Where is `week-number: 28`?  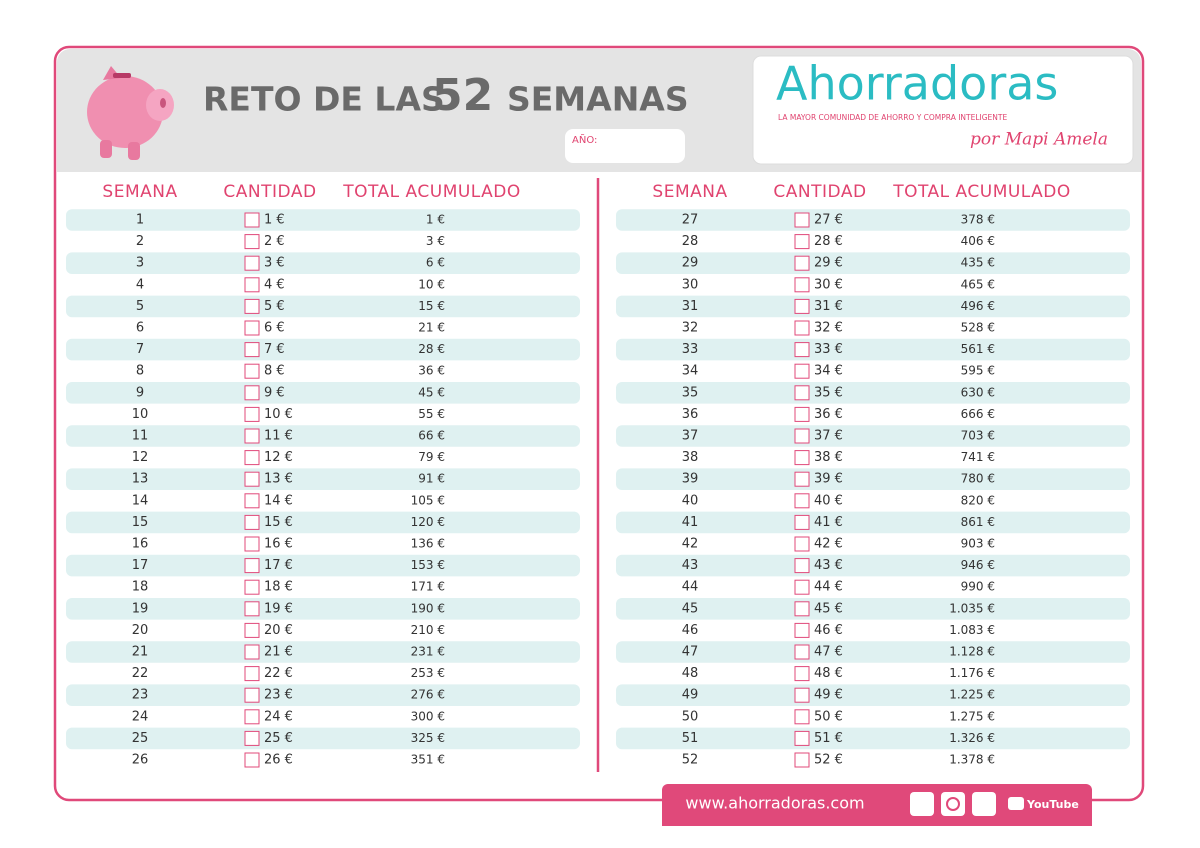
week-number: 28 is located at coordinates (690, 241).